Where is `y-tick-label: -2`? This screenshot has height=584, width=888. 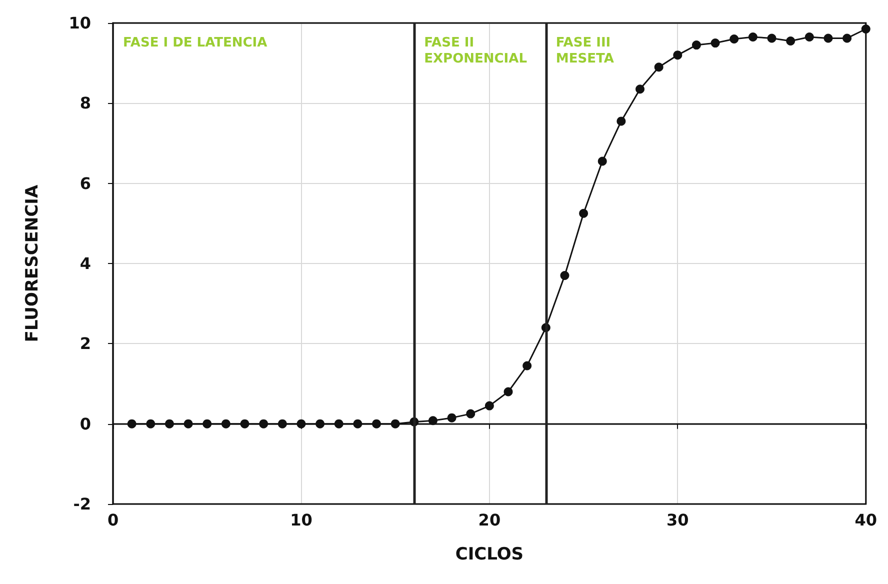
y-tick-label: -2 is located at coordinates (82, 504).